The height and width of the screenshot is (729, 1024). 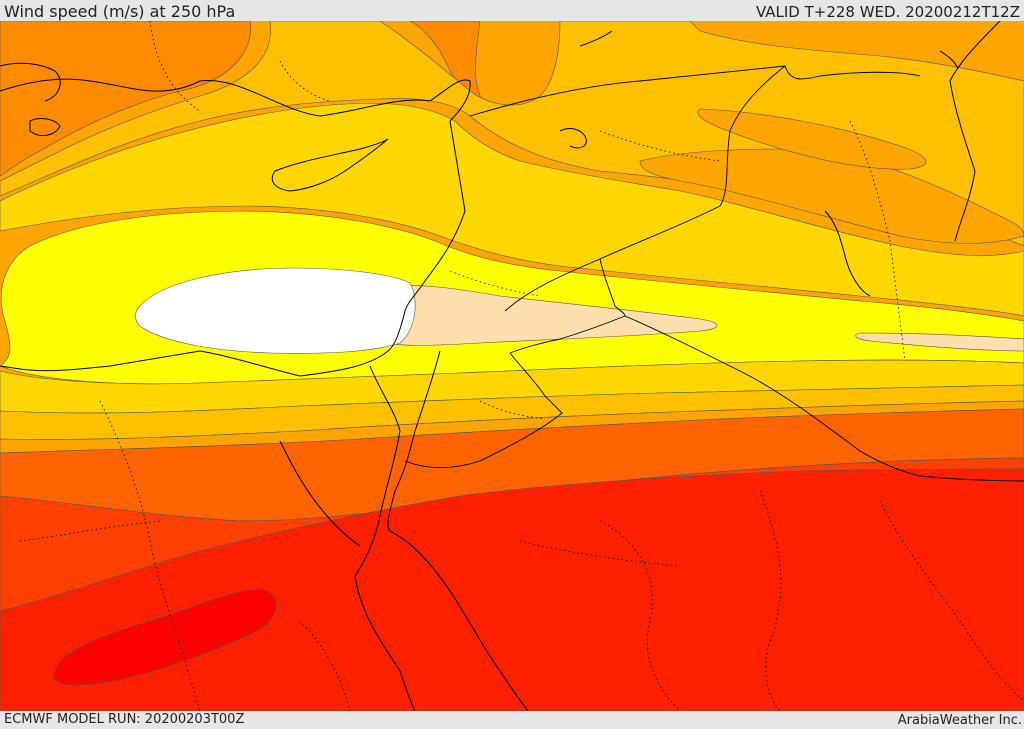 I want to click on map-title: Wind speed (m/s) at 250 hPa, so click(x=120, y=11).